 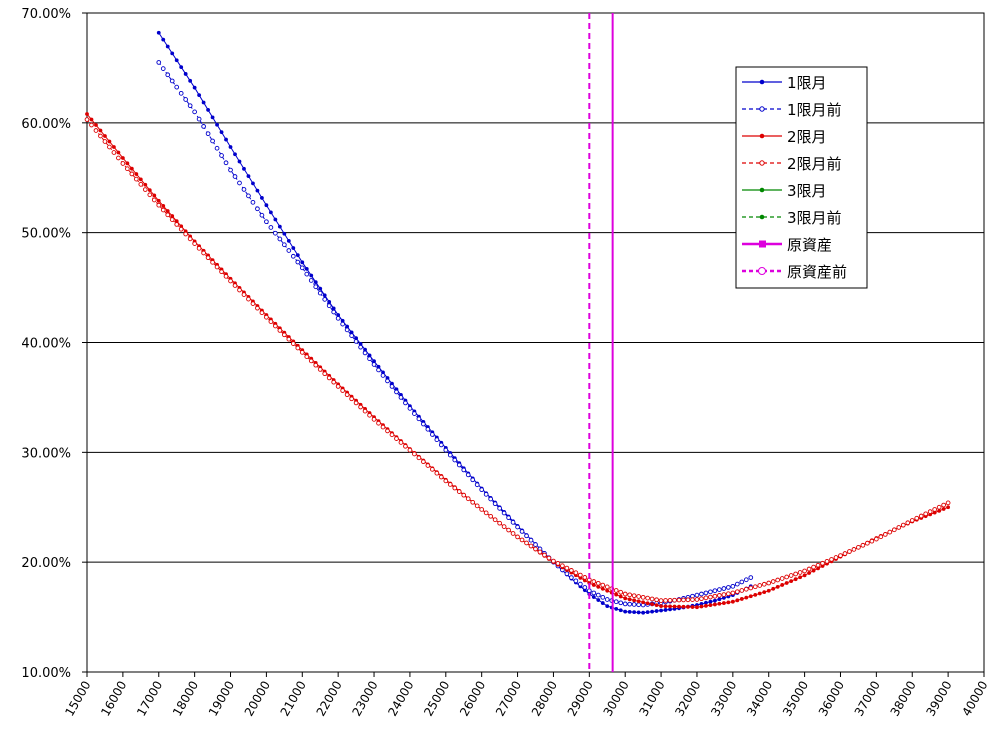 I want to click on legend-label: 2限月前, so click(x=814, y=164).